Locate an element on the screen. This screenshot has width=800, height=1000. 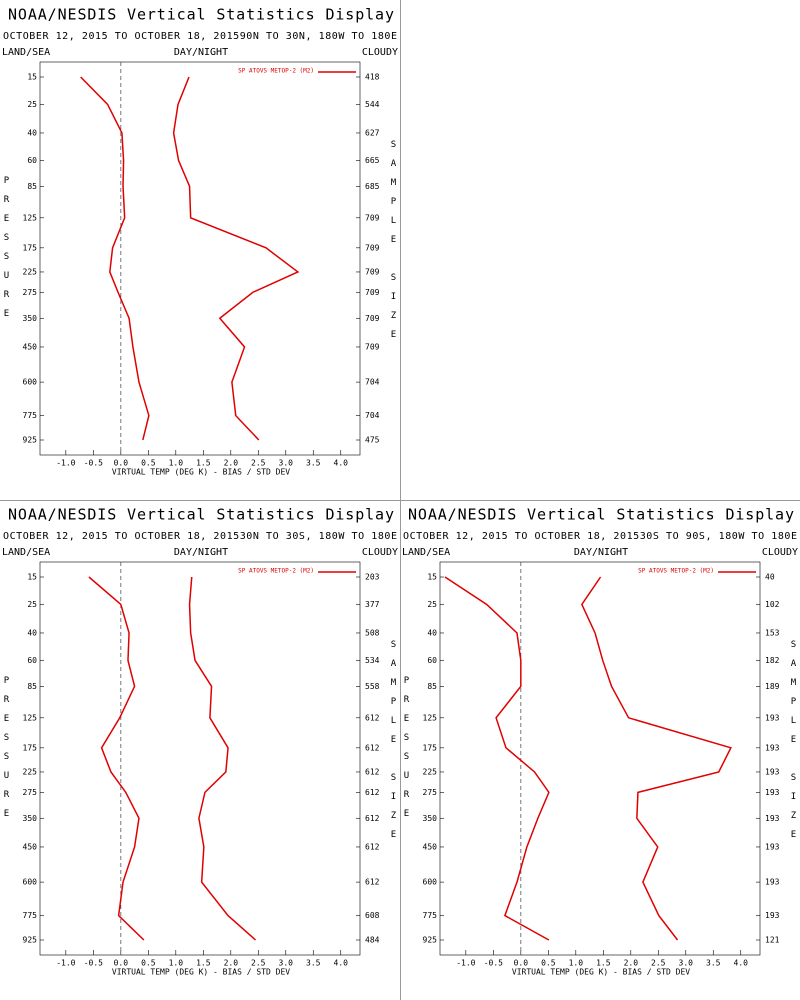
sample-size-value: 534 is located at coordinates (372, 660).